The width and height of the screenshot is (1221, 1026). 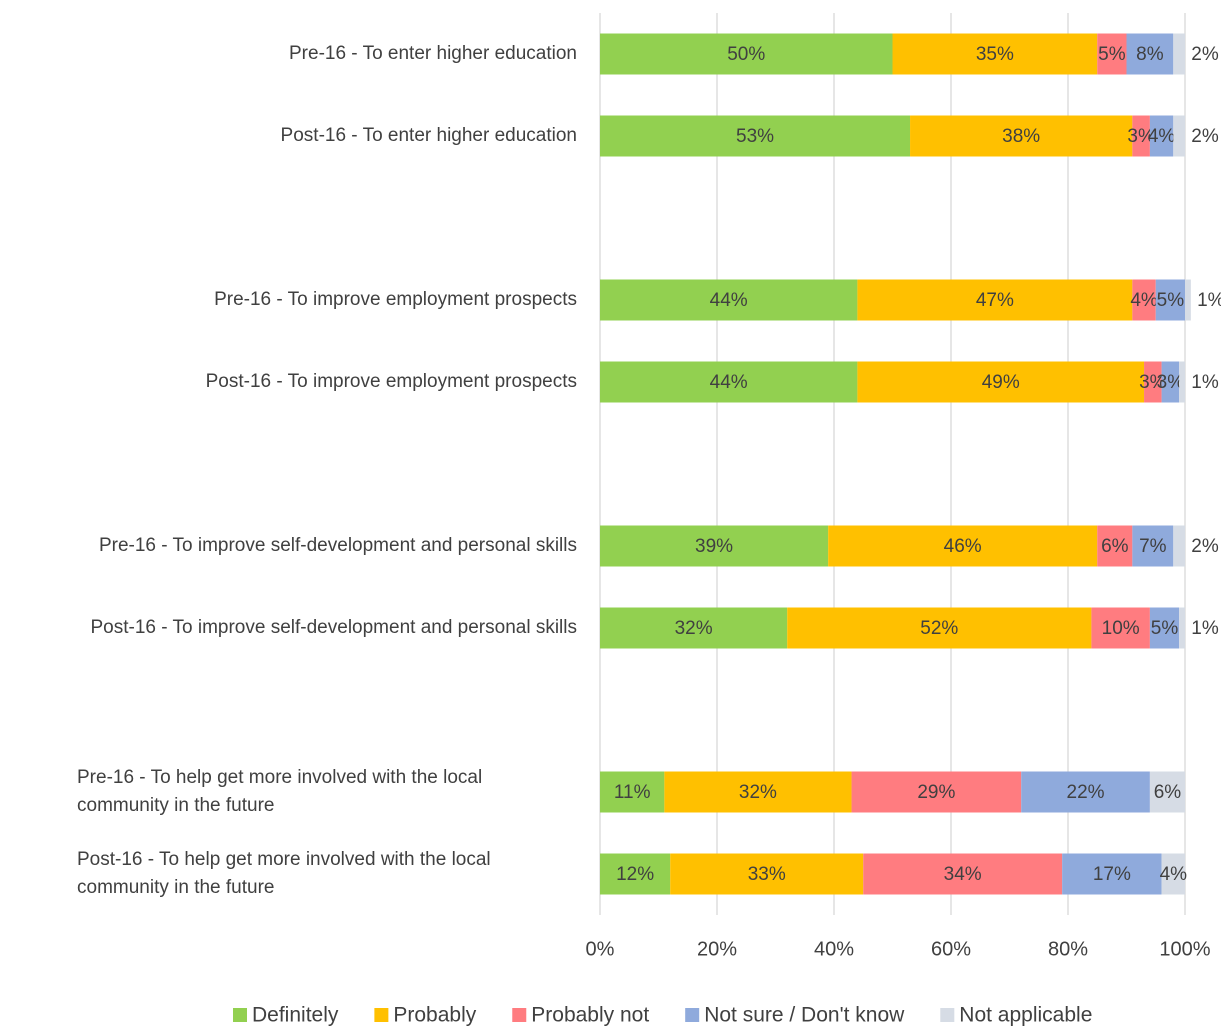 I want to click on x-tick-label: 60%, so click(x=951, y=949).